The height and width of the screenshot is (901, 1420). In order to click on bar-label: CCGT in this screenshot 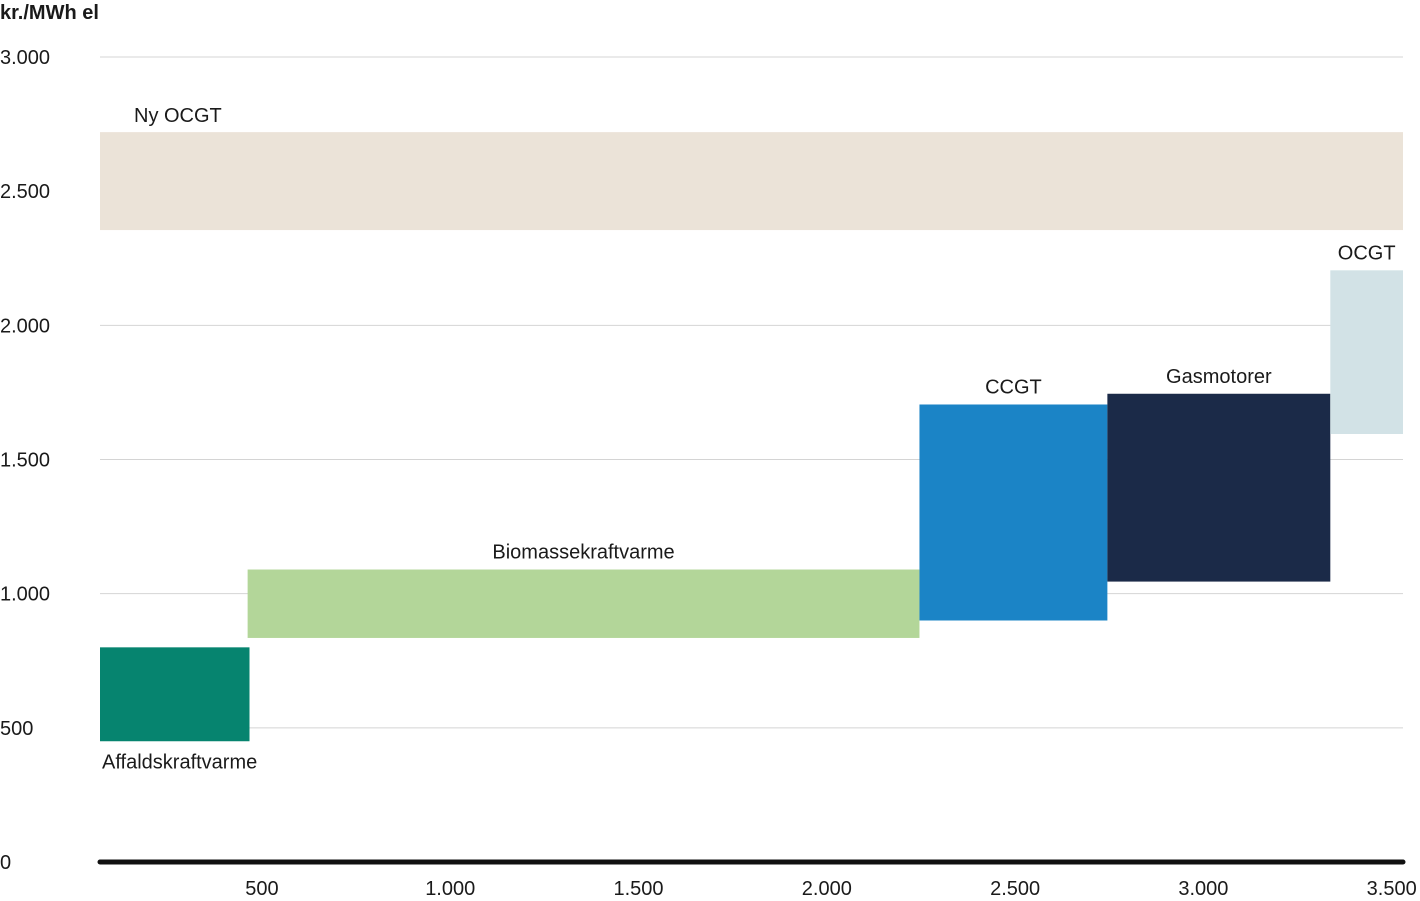, I will do `click(1013, 387)`.